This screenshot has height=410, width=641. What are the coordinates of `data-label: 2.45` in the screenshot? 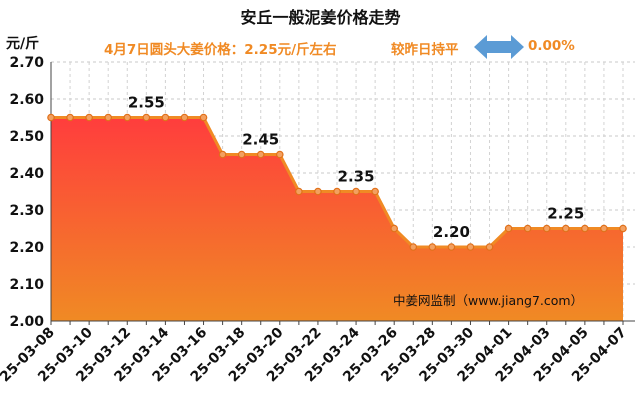 It's located at (260, 140).